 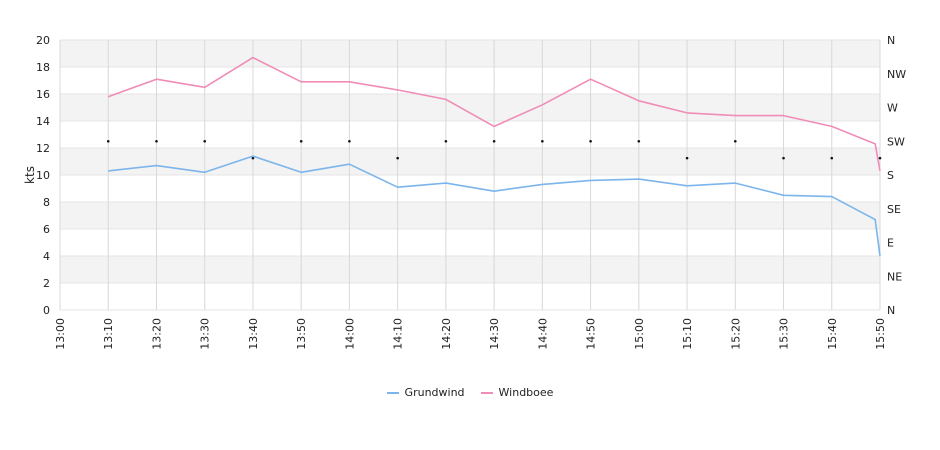 I want to click on x-tick-label: 14:00, so click(x=349, y=334).